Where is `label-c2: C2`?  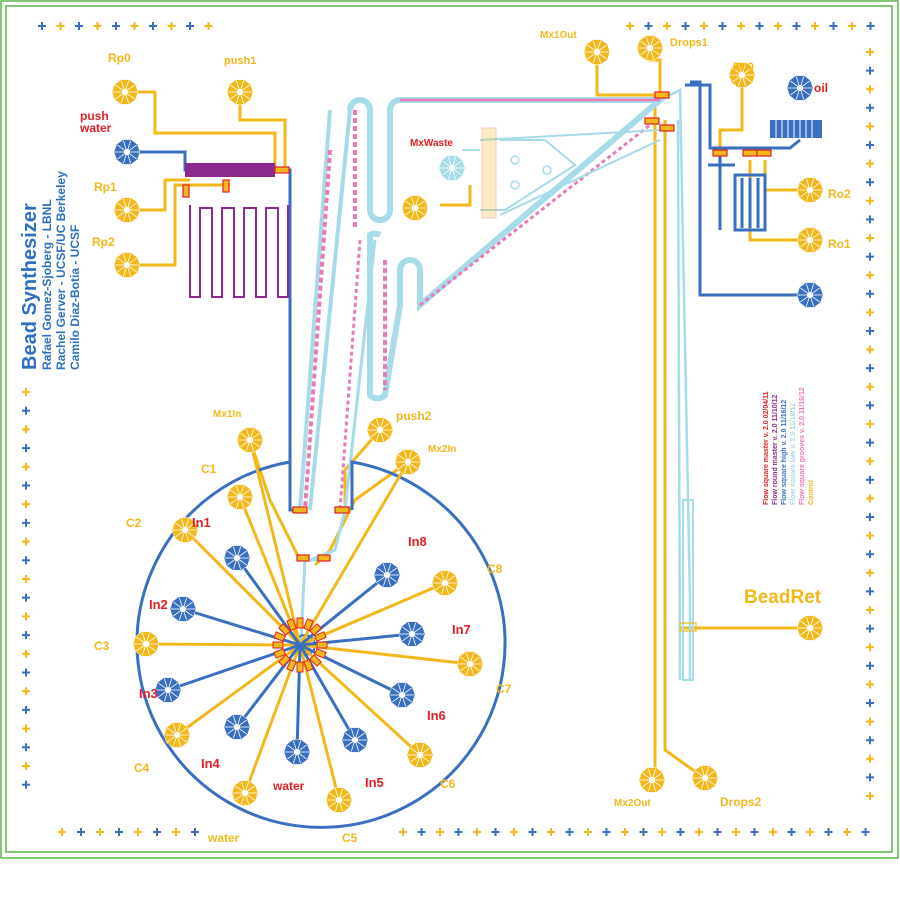 label-c2: C2 is located at coordinates (134, 523).